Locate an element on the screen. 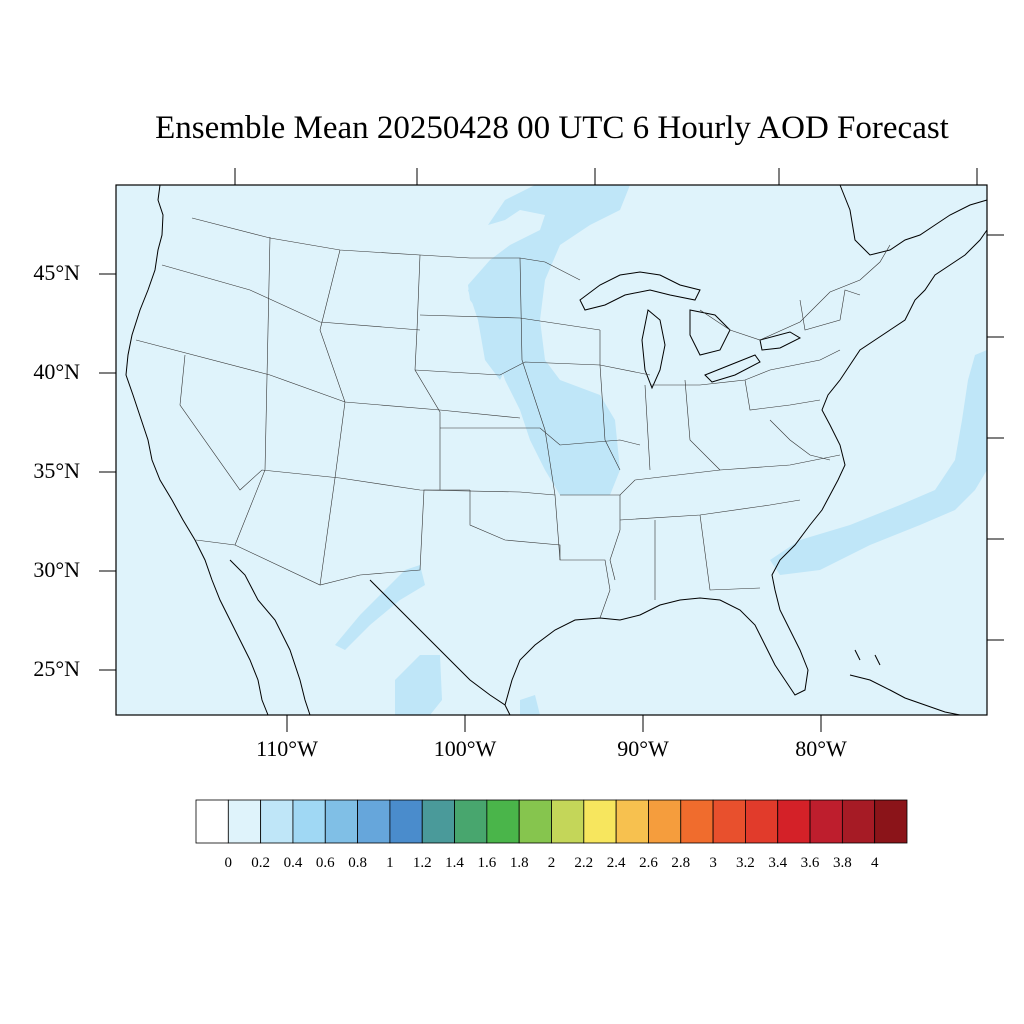 This screenshot has width=1024, height=1024. lon-label-100w: 100°W is located at coordinates (465, 748).